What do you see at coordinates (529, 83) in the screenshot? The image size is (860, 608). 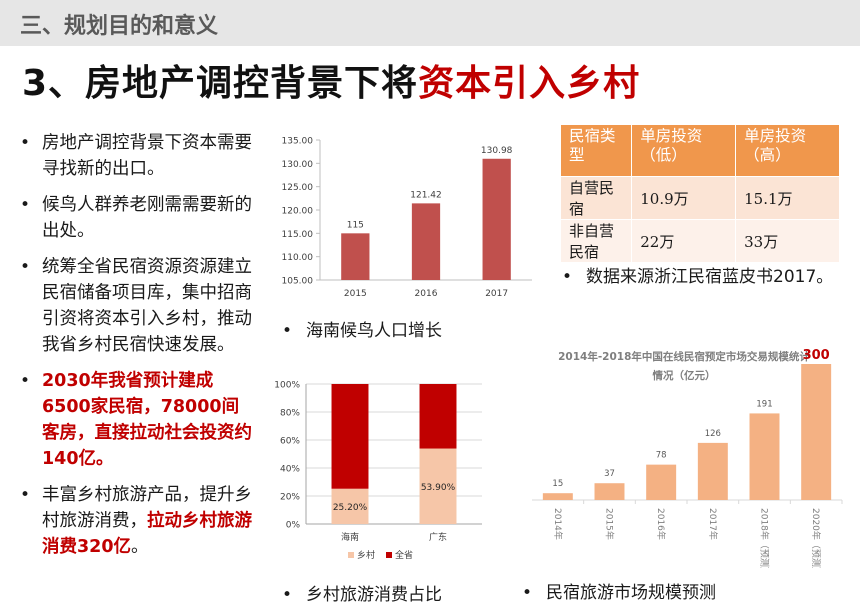 I see `page-title-highlight: 资本引入乡村` at bounding box center [529, 83].